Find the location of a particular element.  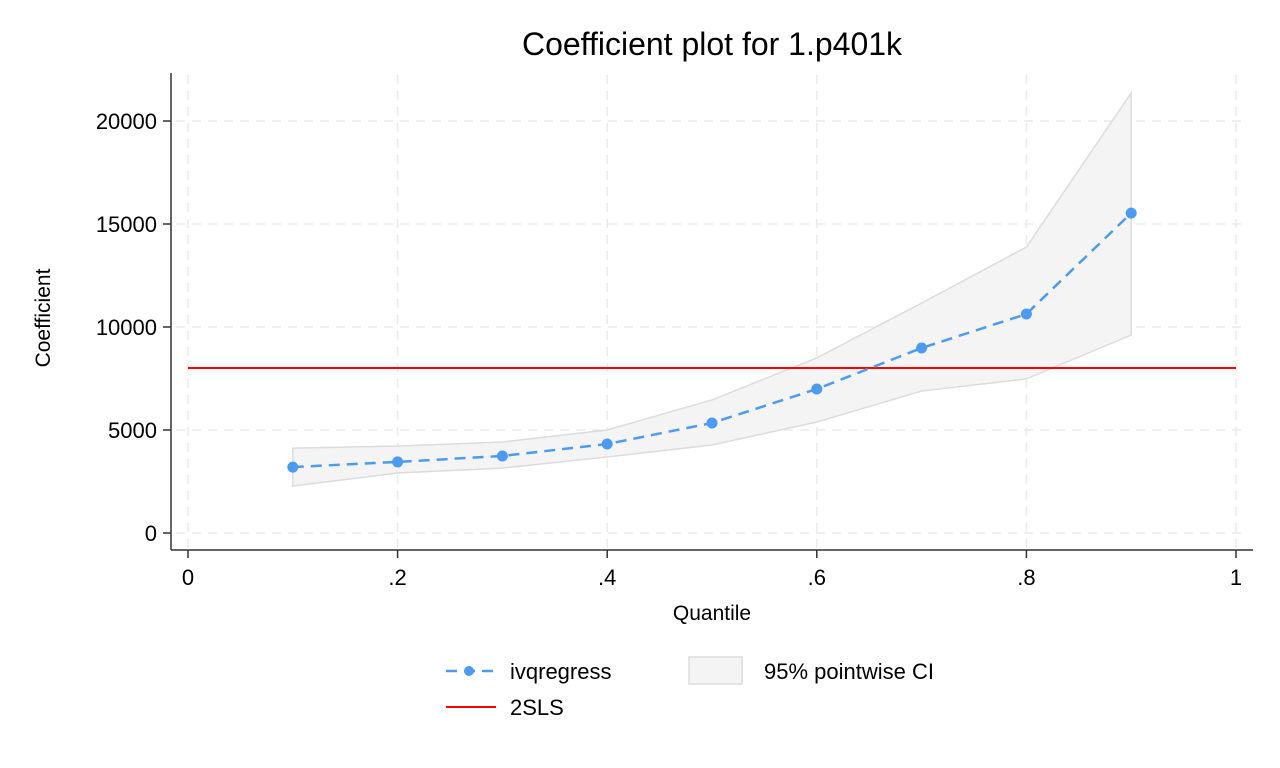

x-tick-label: .6 is located at coordinates (817, 577).